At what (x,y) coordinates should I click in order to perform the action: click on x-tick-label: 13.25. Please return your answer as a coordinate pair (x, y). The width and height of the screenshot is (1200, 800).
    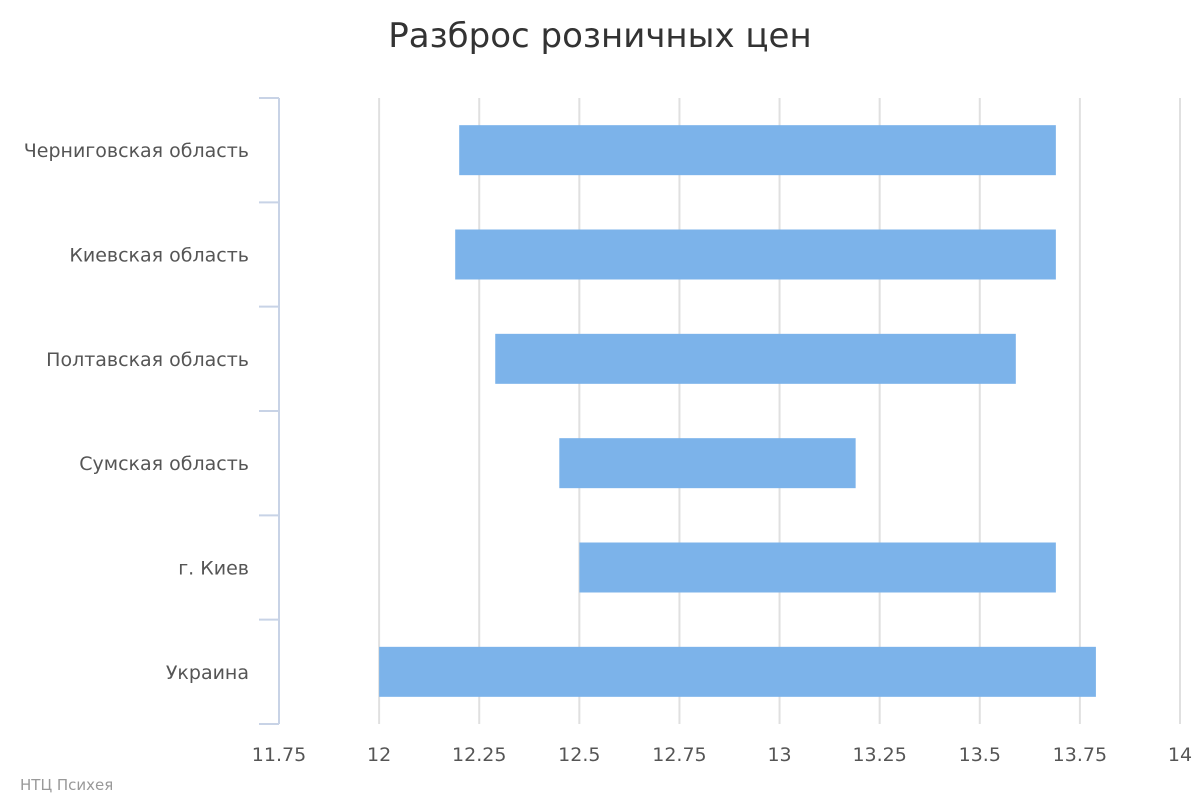
    Looking at the image, I should click on (879, 755).